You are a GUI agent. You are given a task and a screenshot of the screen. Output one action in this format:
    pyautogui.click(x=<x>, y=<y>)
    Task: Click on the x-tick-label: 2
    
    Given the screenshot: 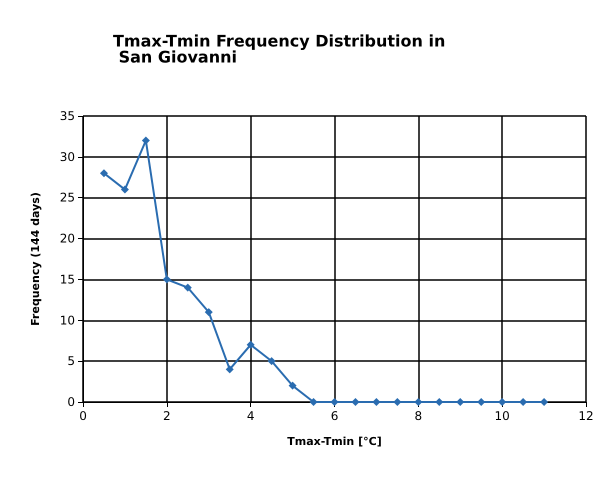 What is the action you would take?
    pyautogui.click(x=167, y=416)
    